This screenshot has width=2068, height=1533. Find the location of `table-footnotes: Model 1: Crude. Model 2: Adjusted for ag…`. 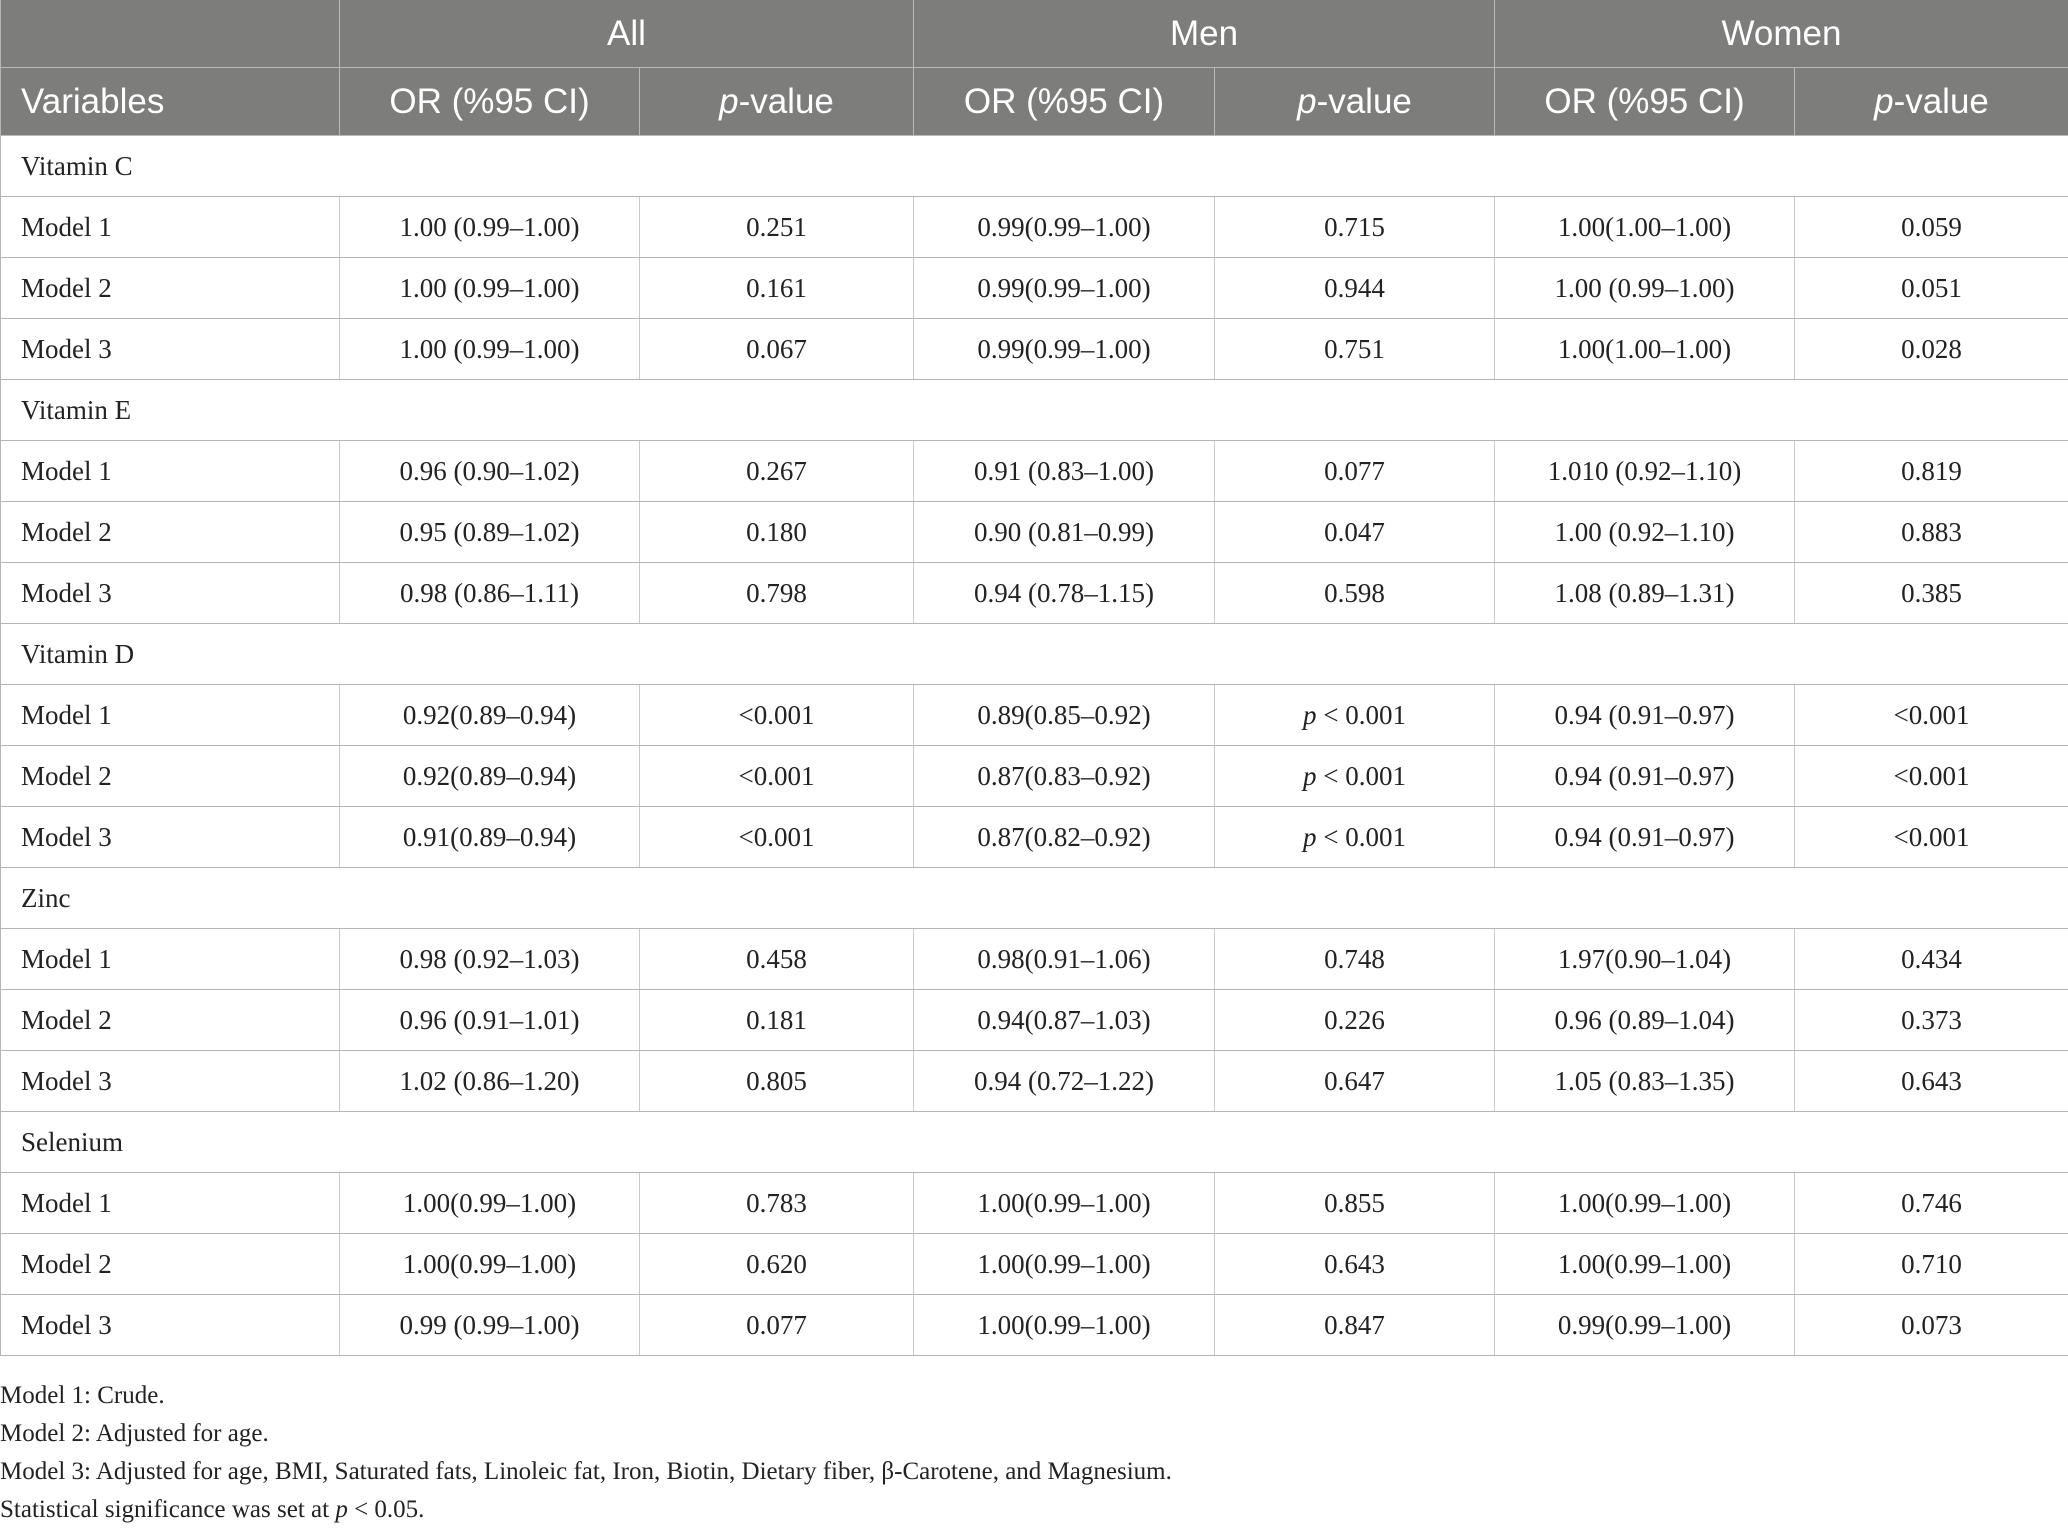

table-footnotes: Model 1: Crude. Model 2: Adjusted for ag… is located at coordinates (586, 1453).